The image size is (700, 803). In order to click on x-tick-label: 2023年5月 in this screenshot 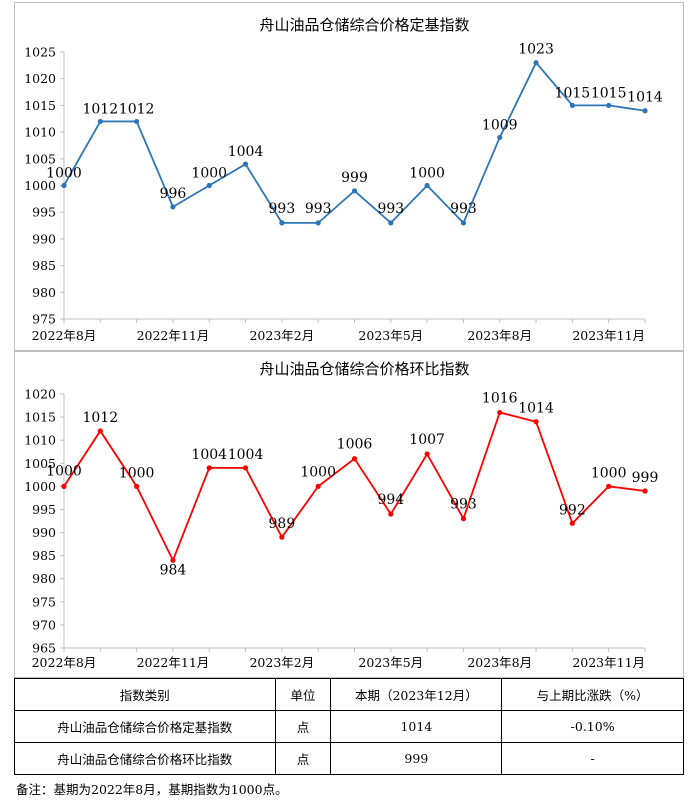, I will do `click(390, 662)`.